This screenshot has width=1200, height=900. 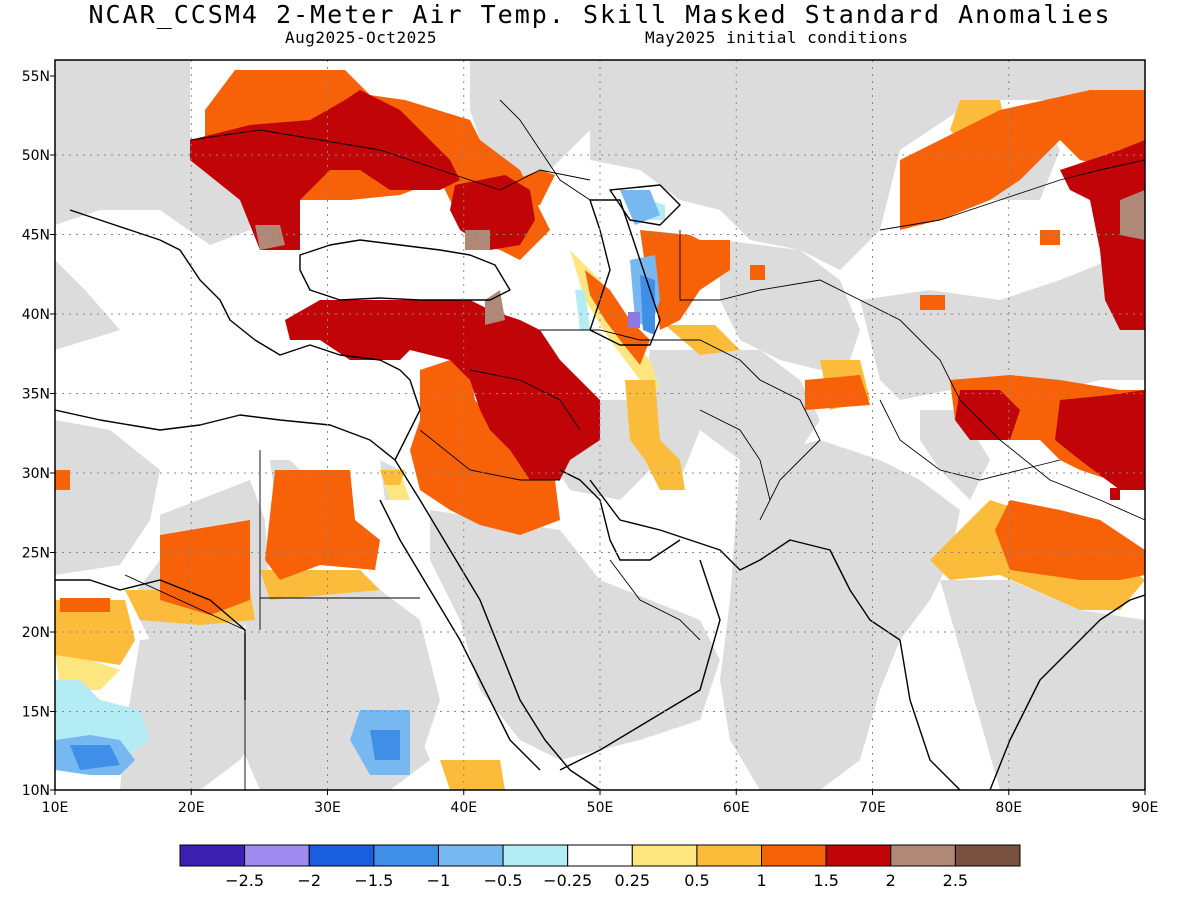 I want to click on lat-label: 20N, so click(x=36, y=633).